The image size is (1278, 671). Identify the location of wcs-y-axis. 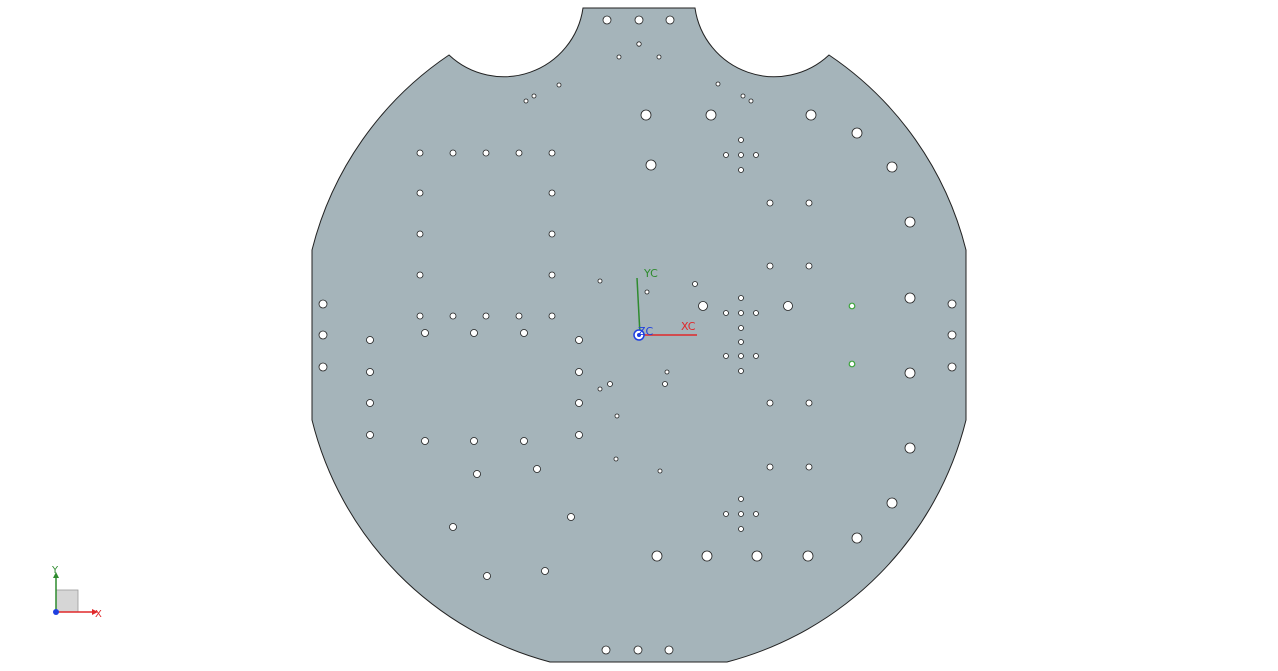
(638, 306).